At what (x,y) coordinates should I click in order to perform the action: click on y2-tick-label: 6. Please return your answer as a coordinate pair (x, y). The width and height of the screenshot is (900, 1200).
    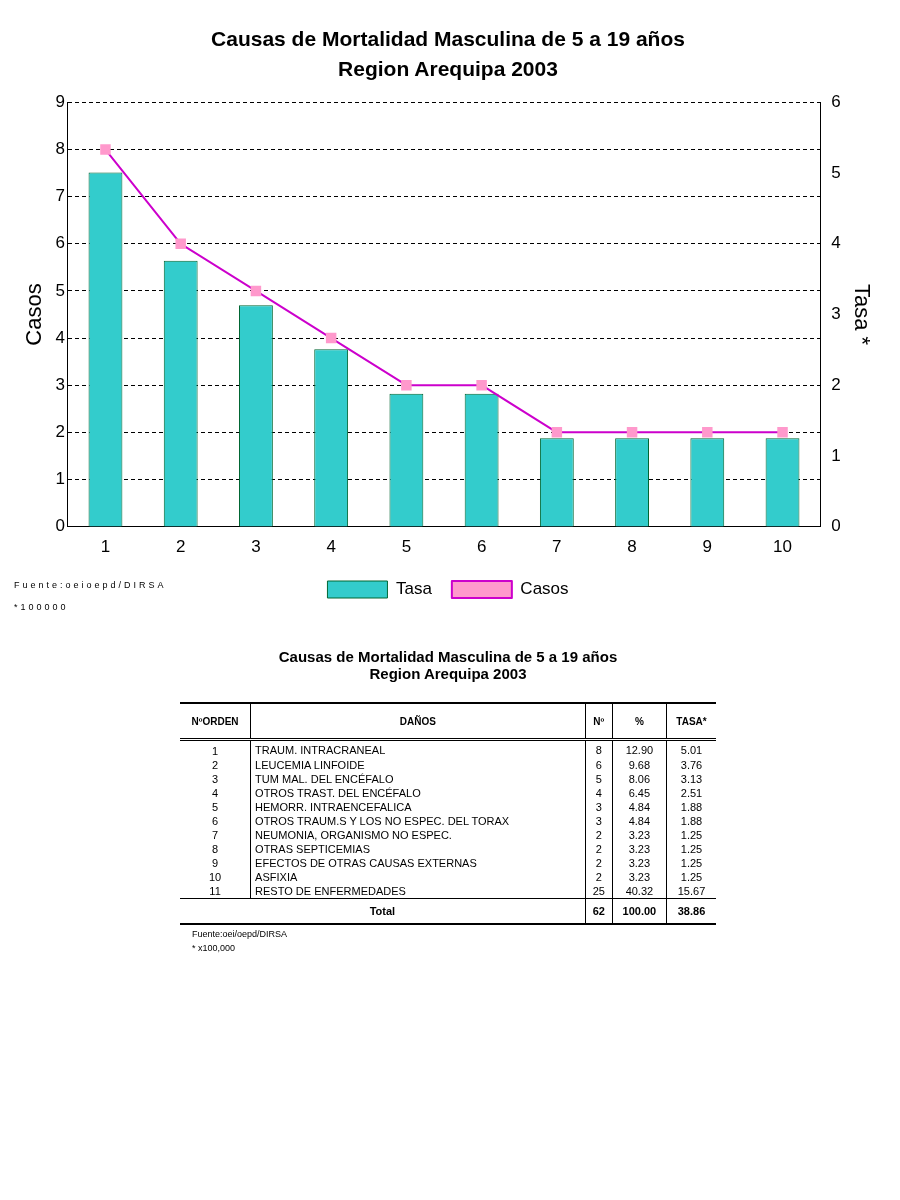
    Looking at the image, I should click on (836, 102).